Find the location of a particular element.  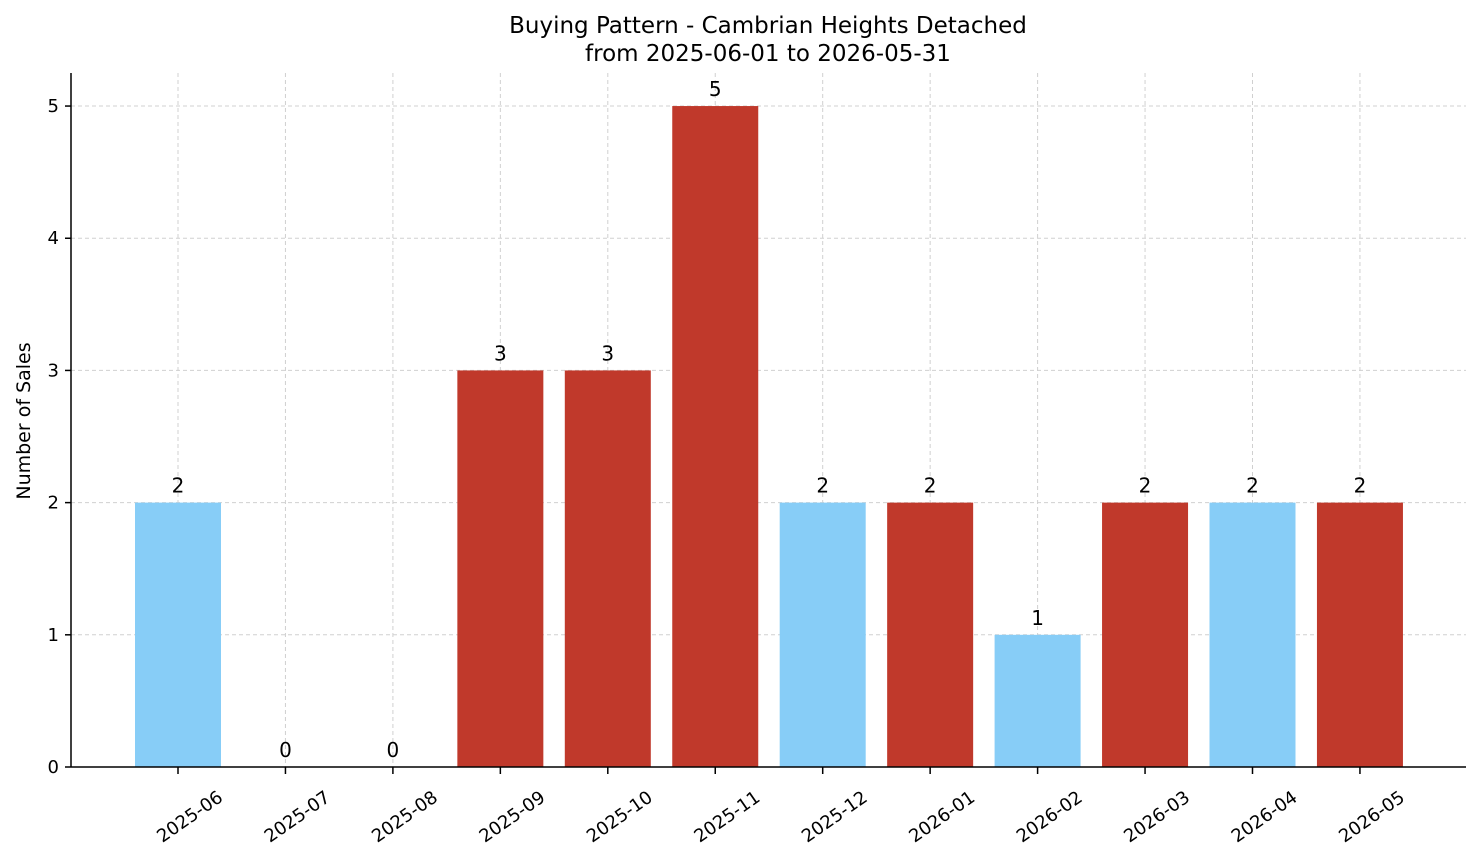

y-tick-label: 5 is located at coordinates (53, 106).